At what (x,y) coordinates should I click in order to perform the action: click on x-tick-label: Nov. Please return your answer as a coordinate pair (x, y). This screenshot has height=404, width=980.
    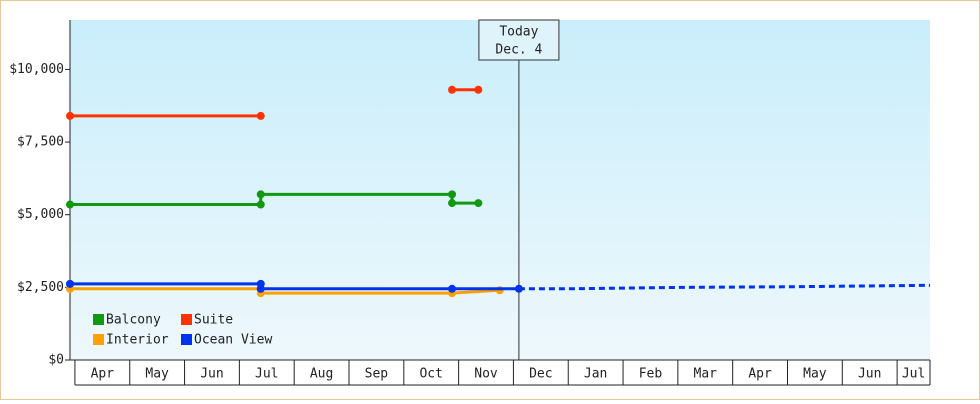
    Looking at the image, I should click on (486, 374).